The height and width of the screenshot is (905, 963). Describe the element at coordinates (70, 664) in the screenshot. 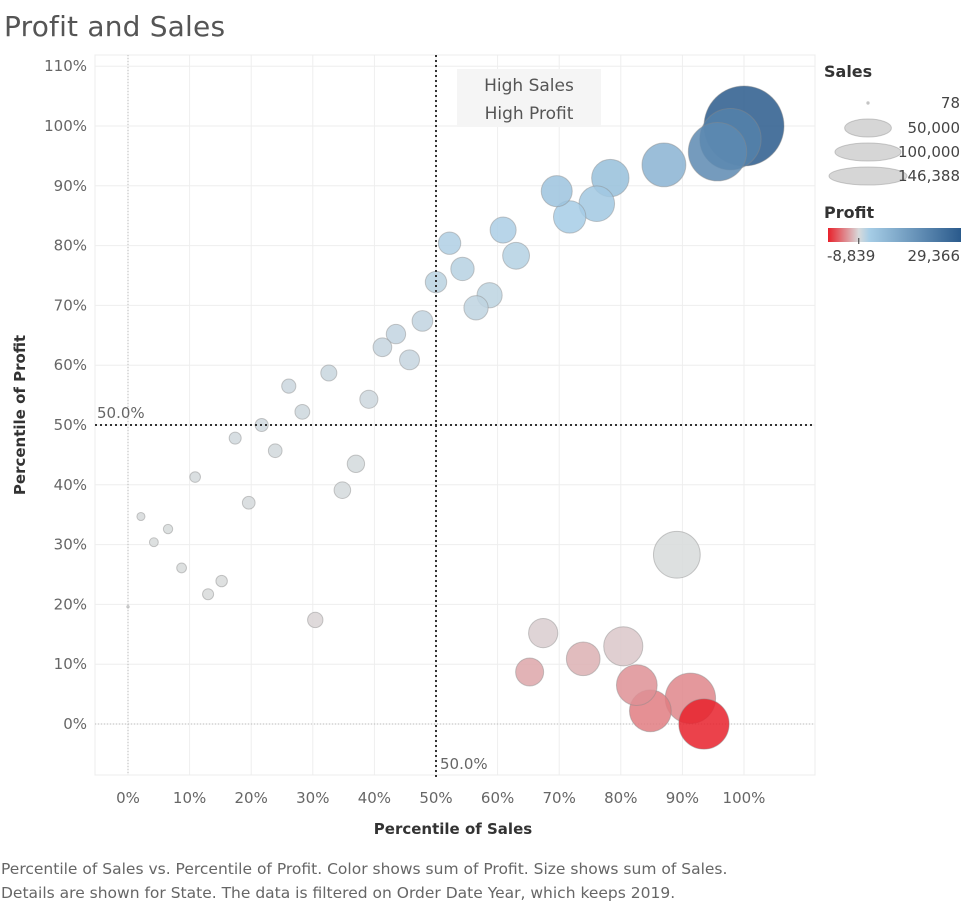

I see `y-tick-label: 10%` at that location.